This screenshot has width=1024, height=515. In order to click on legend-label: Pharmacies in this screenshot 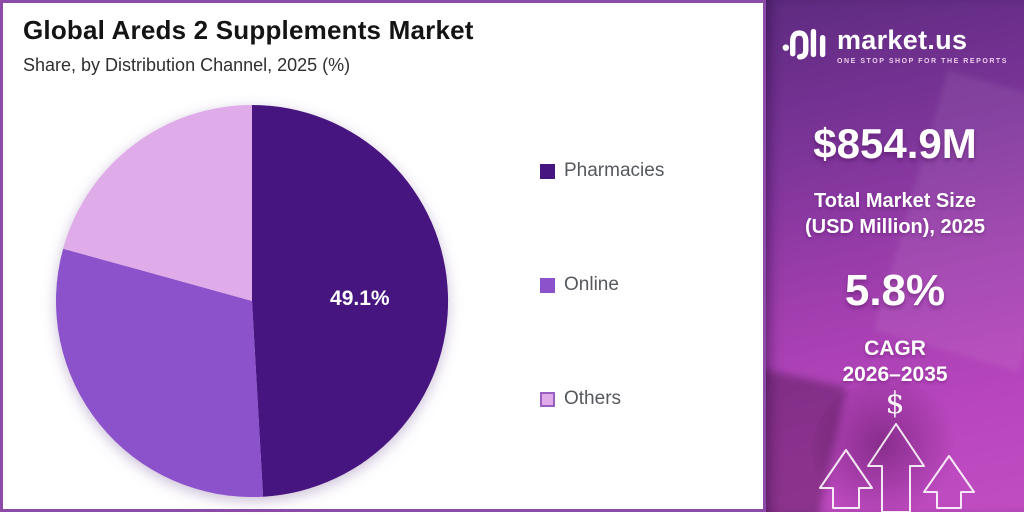, I will do `click(614, 170)`.